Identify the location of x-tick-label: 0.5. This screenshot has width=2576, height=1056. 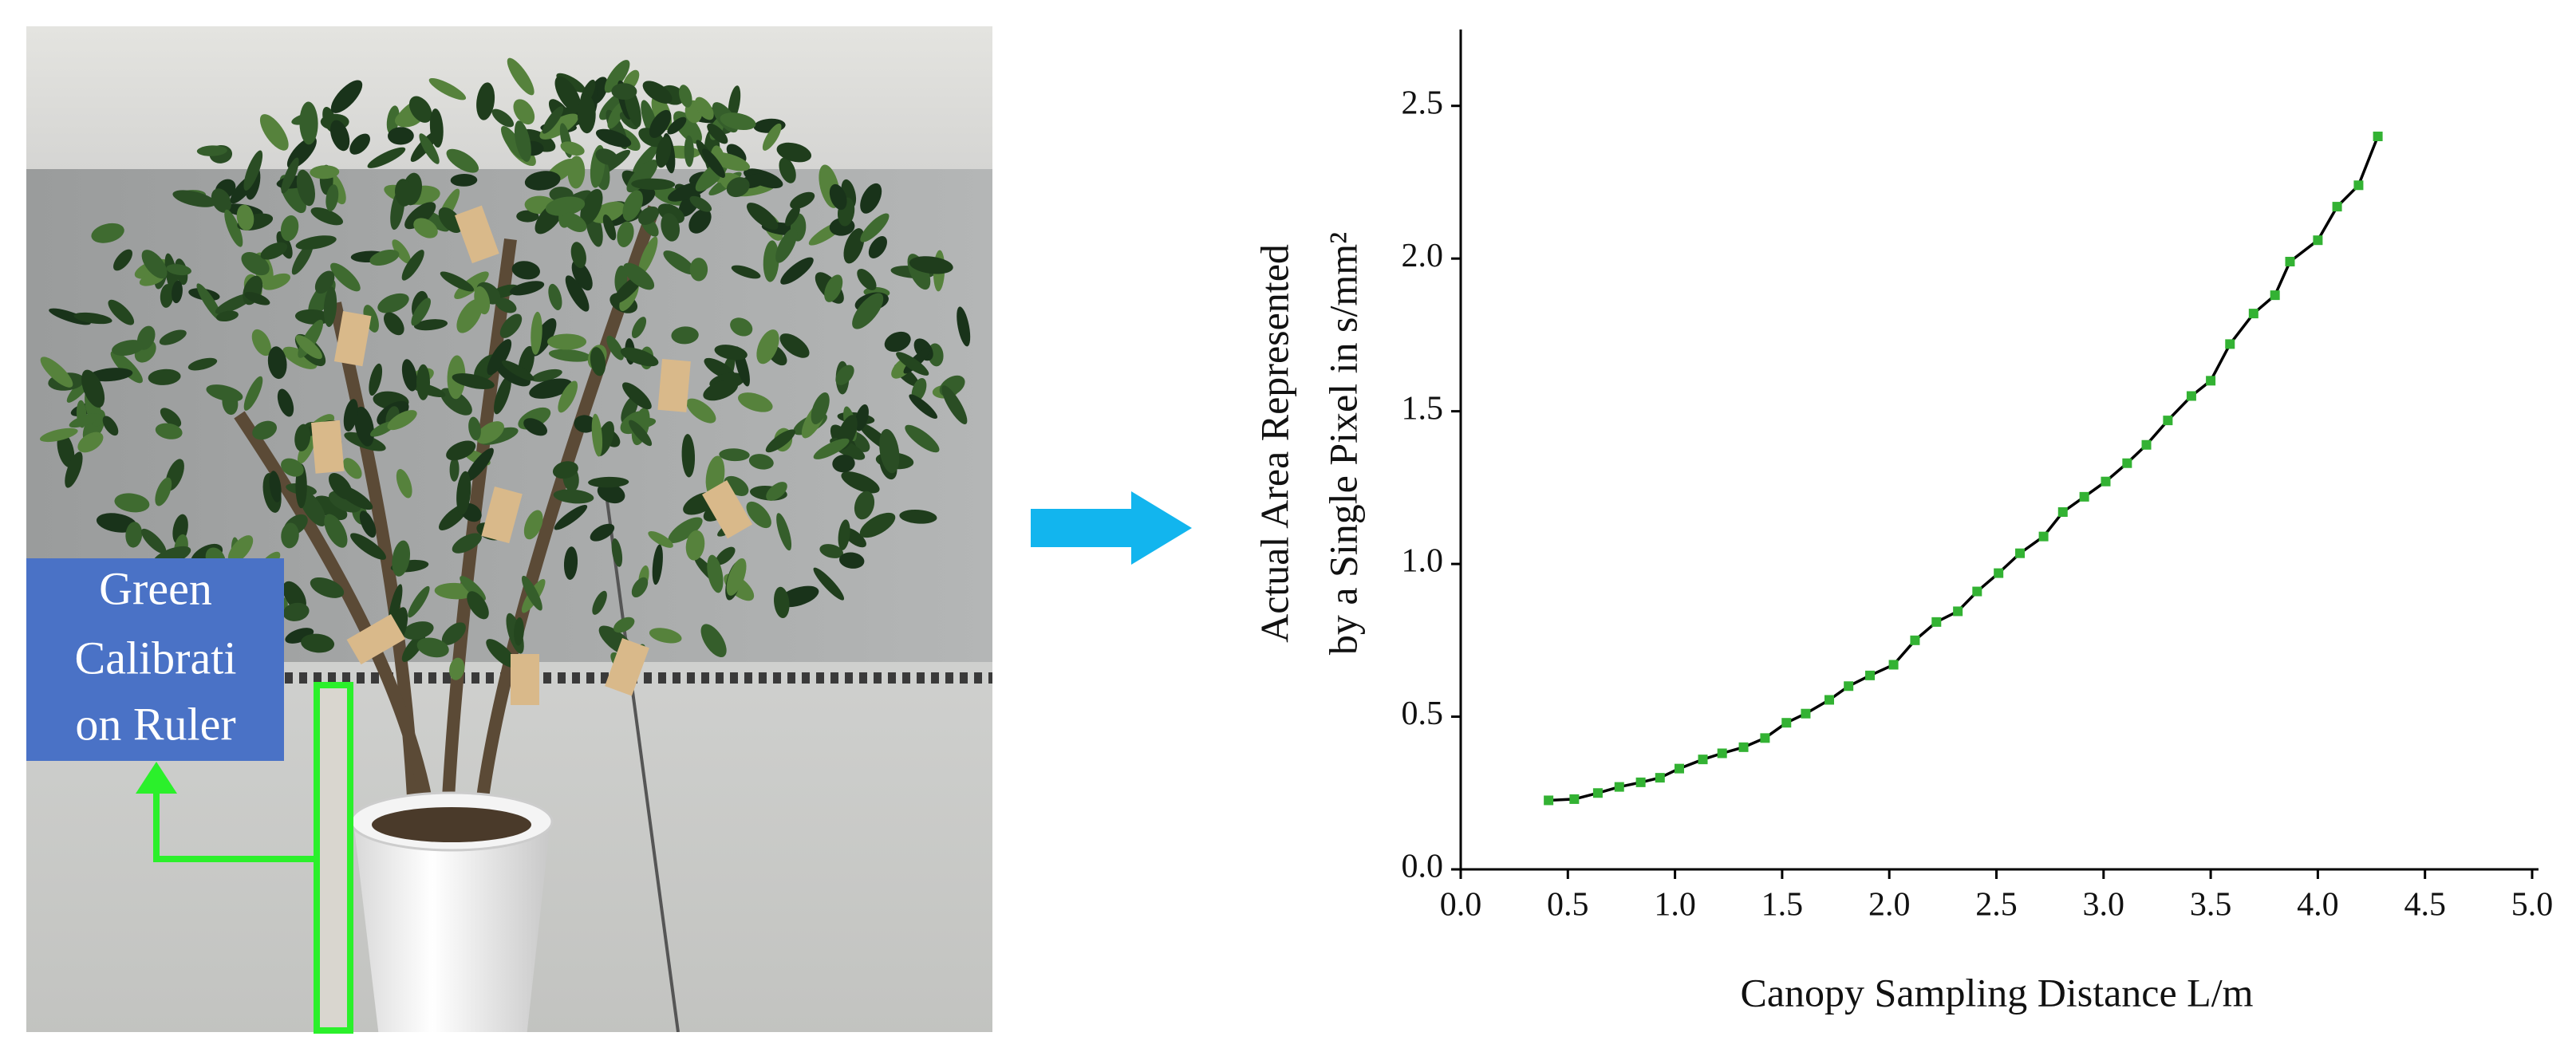
(1568, 905).